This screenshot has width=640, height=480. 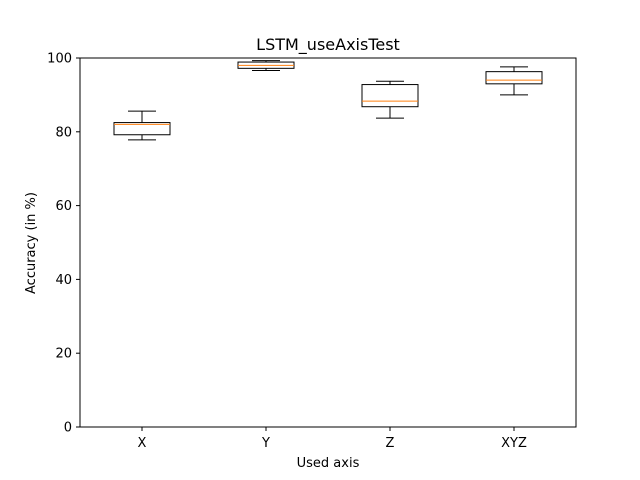 What do you see at coordinates (265, 443) in the screenshot?
I see `x-tick-label: Y` at bounding box center [265, 443].